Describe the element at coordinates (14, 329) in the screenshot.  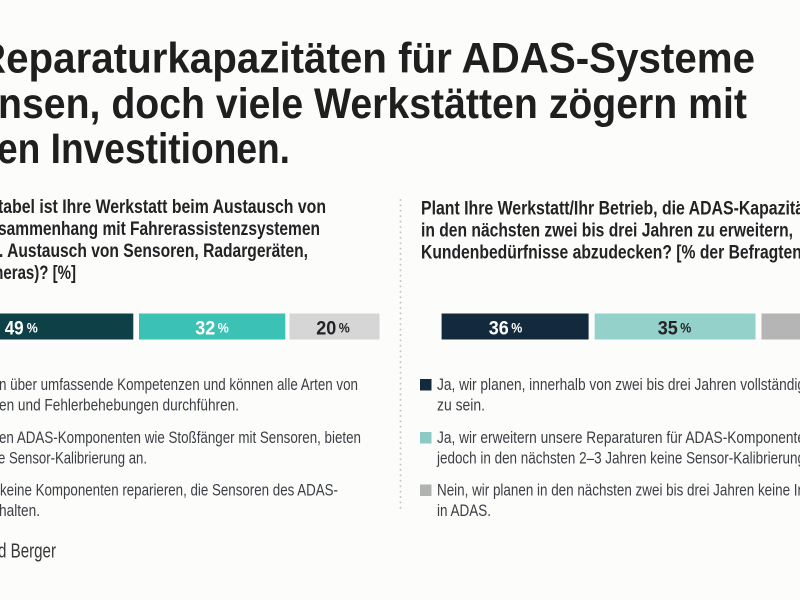
I see `svg-text: 49` at that location.